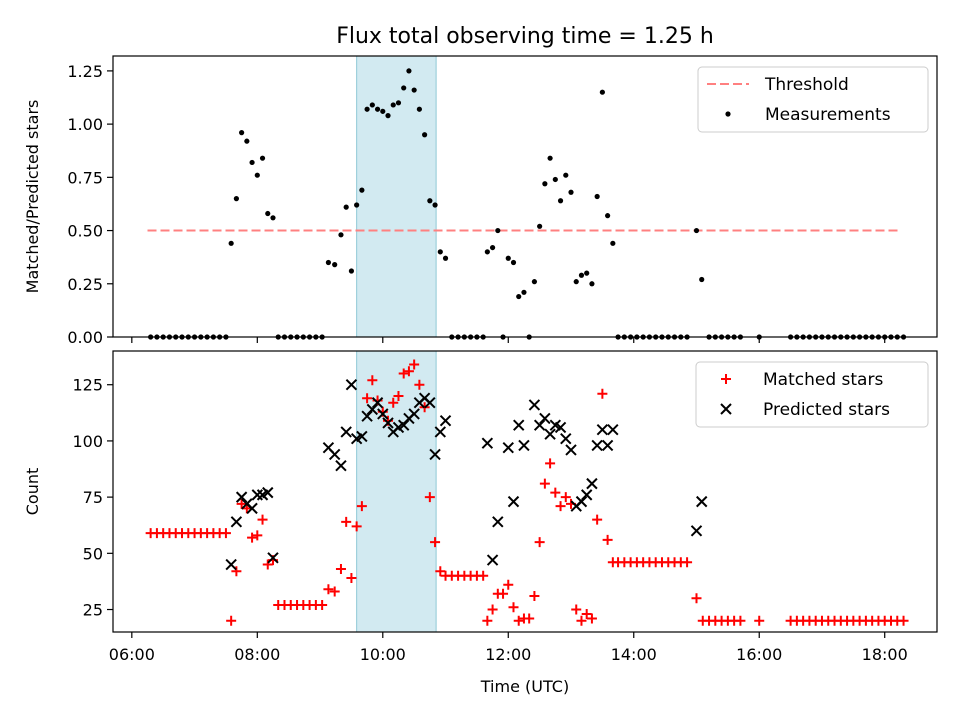 This screenshot has width=960, height=720. Describe the element at coordinates (383, 654) in the screenshot. I see `x-tick-label: 10:00` at that location.